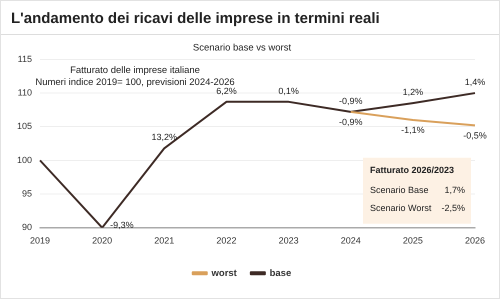  What do you see at coordinates (224, 273) in the screenshot?
I see `legend-label: worst` at bounding box center [224, 273].